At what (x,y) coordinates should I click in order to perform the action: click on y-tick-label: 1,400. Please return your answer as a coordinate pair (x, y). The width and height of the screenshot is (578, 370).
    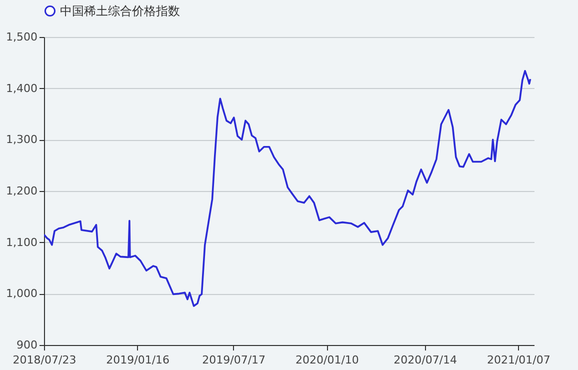
    Looking at the image, I should click on (22, 88).